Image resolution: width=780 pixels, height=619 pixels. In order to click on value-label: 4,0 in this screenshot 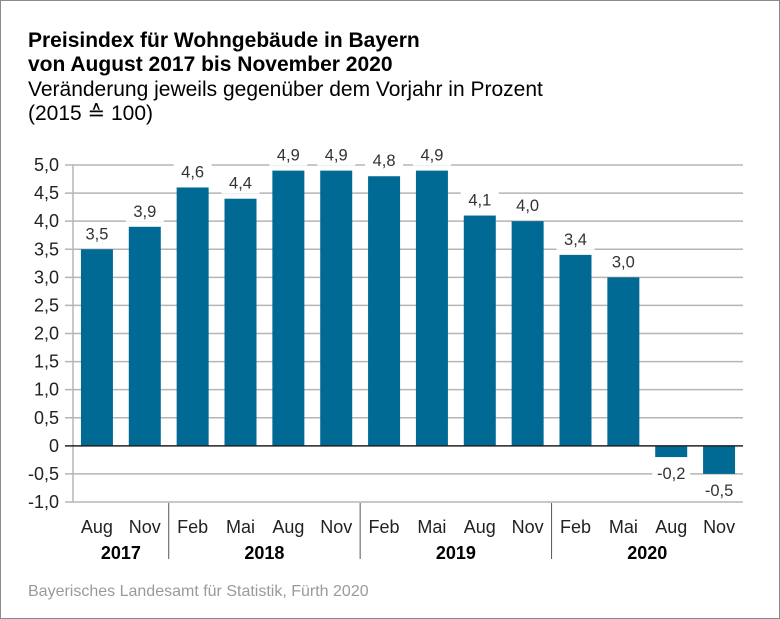, I will do `click(527, 206)`.